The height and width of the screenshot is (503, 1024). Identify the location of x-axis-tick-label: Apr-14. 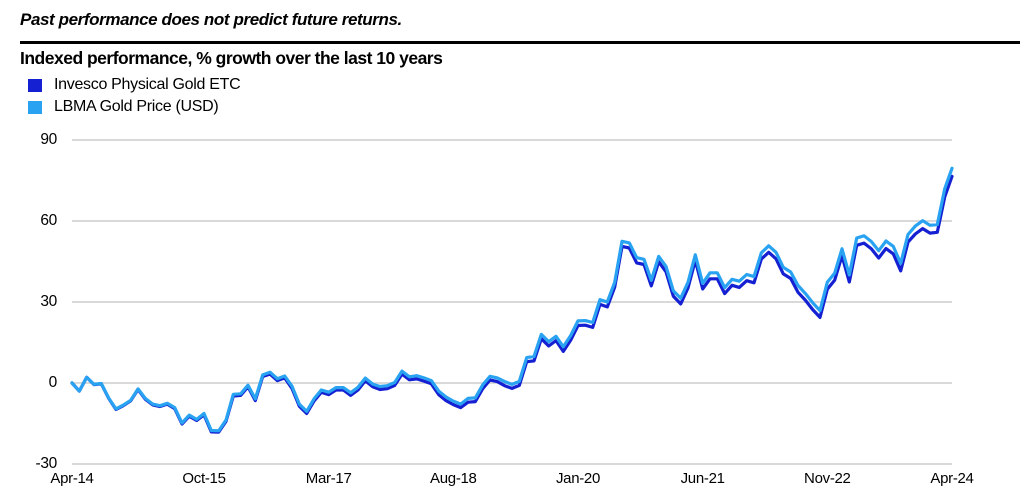
(72, 478).